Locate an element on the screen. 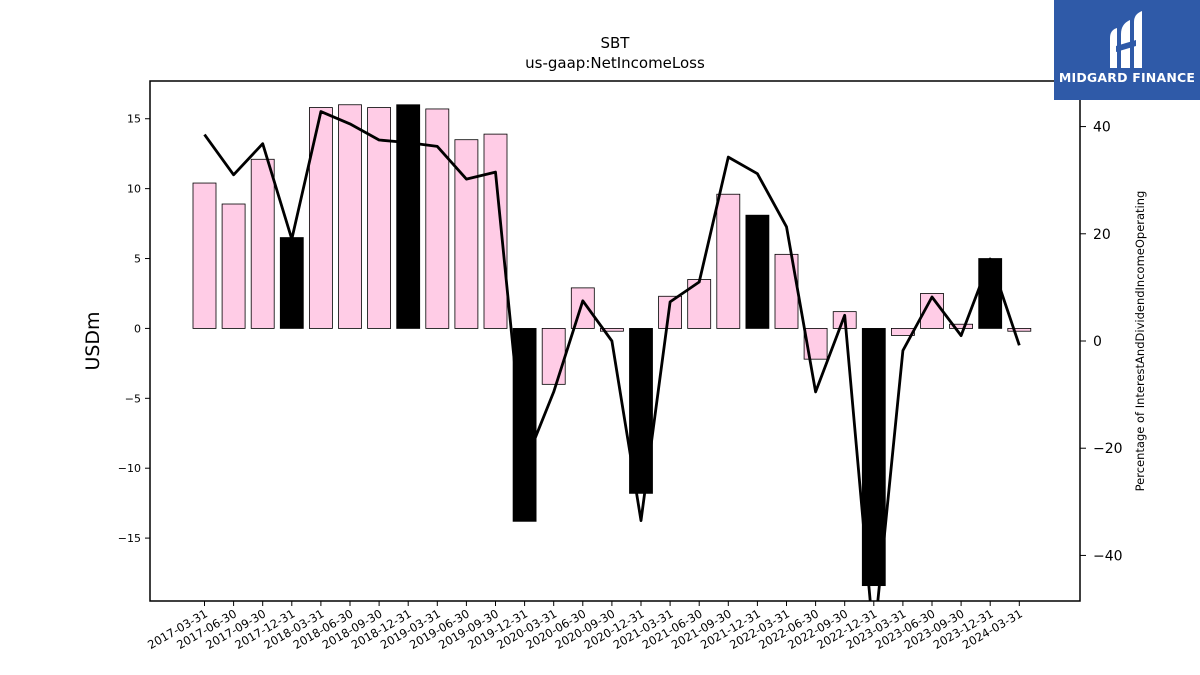 This screenshot has height=675, width=1200. y-axis: −15 −10 −5 0 5 10 15 is located at coordinates (134, 329).